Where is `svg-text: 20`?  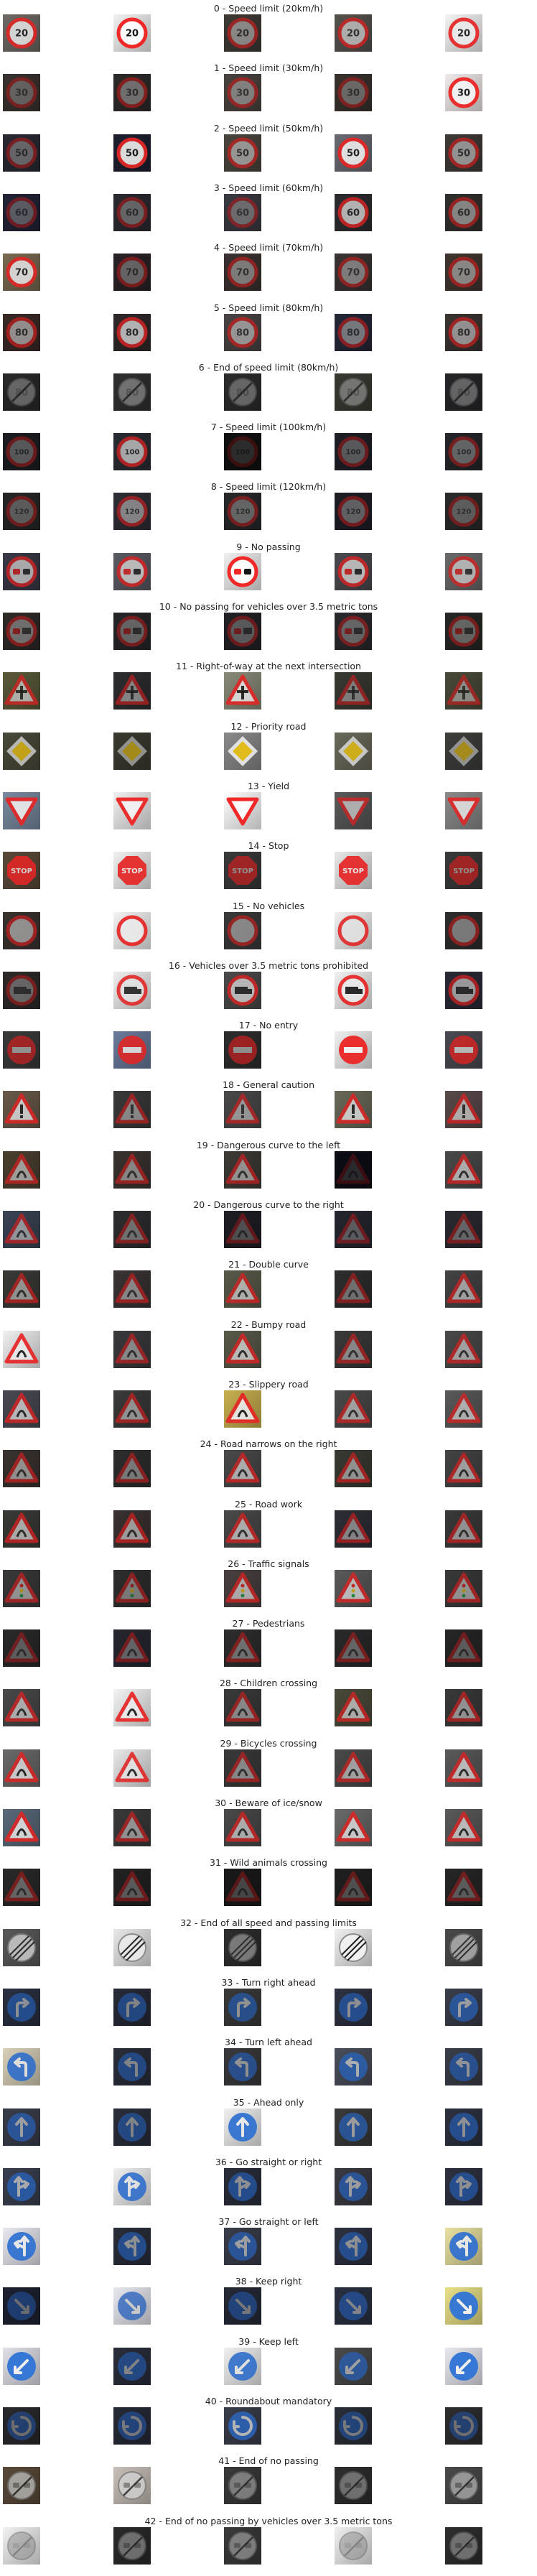 svg-text: 20 is located at coordinates (243, 34).